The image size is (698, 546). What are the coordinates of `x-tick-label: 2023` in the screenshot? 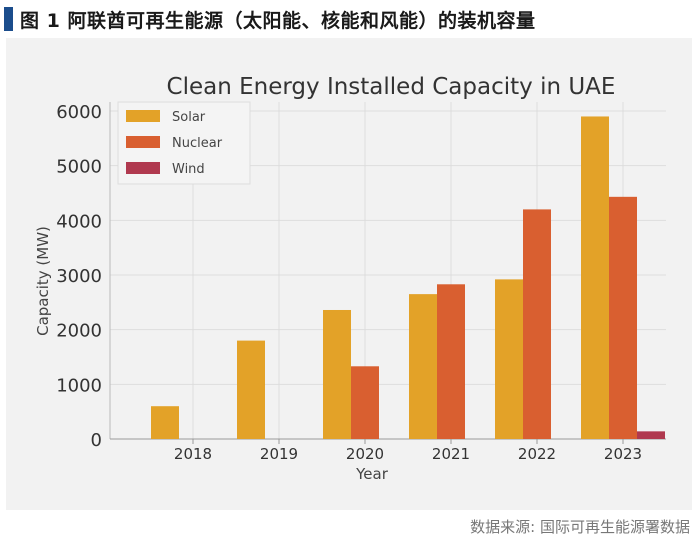 It's located at (623, 454).